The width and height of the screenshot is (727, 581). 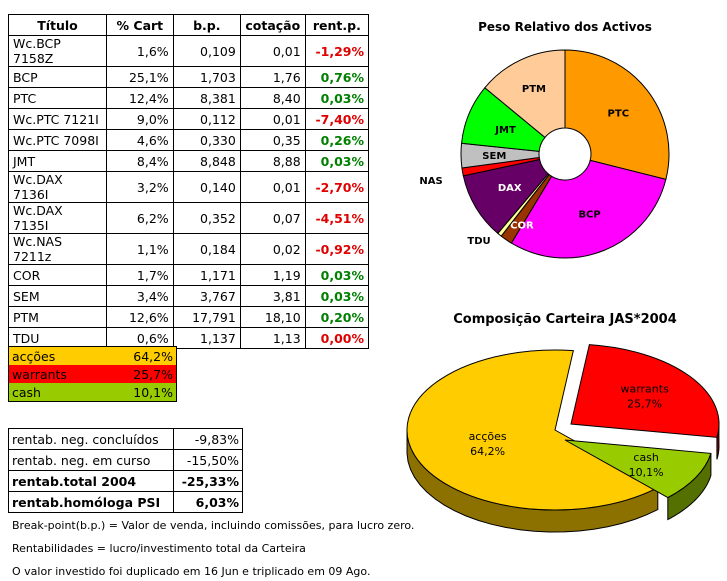 What do you see at coordinates (57, 187) in the screenshot?
I see `cell-titulo: Wc.DAX 7136I` at bounding box center [57, 187].